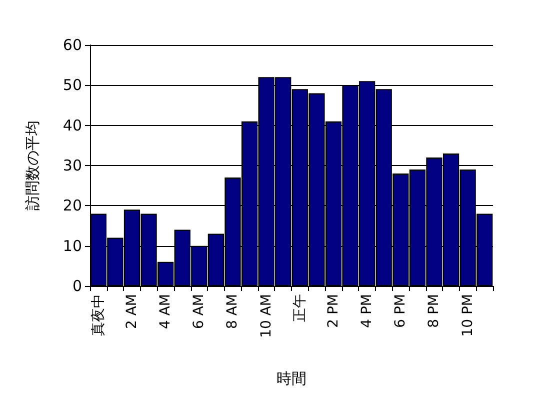 The width and height of the screenshot is (548, 398). I want to click on x-axis-title: 時間, so click(291, 379).